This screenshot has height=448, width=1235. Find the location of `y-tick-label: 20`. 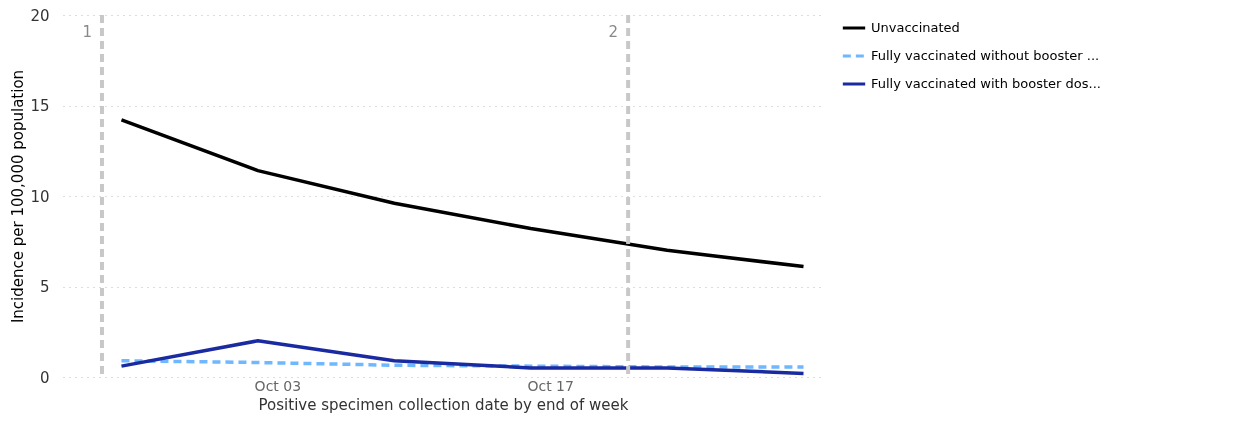

y-tick-label: 20 is located at coordinates (40, 15).